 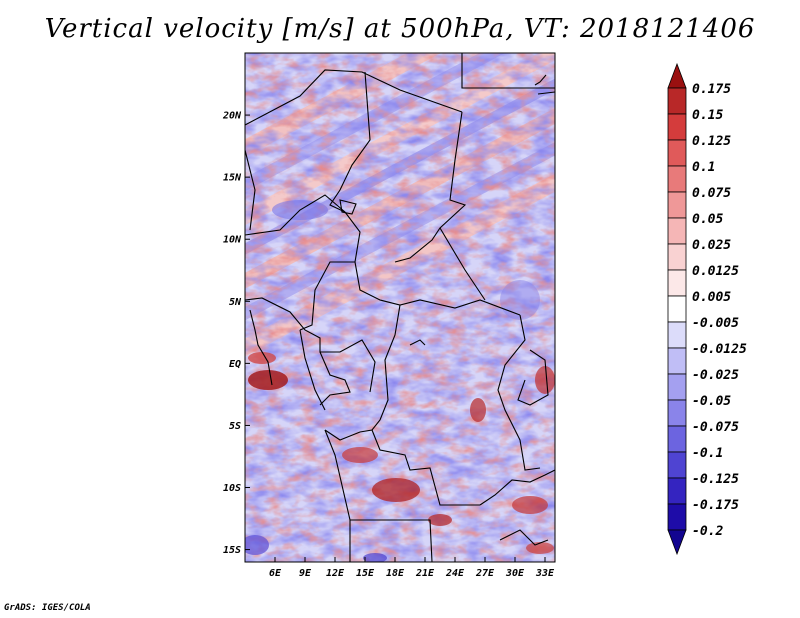 I want to click on colorbar-label: 0.1, so click(x=703, y=167).